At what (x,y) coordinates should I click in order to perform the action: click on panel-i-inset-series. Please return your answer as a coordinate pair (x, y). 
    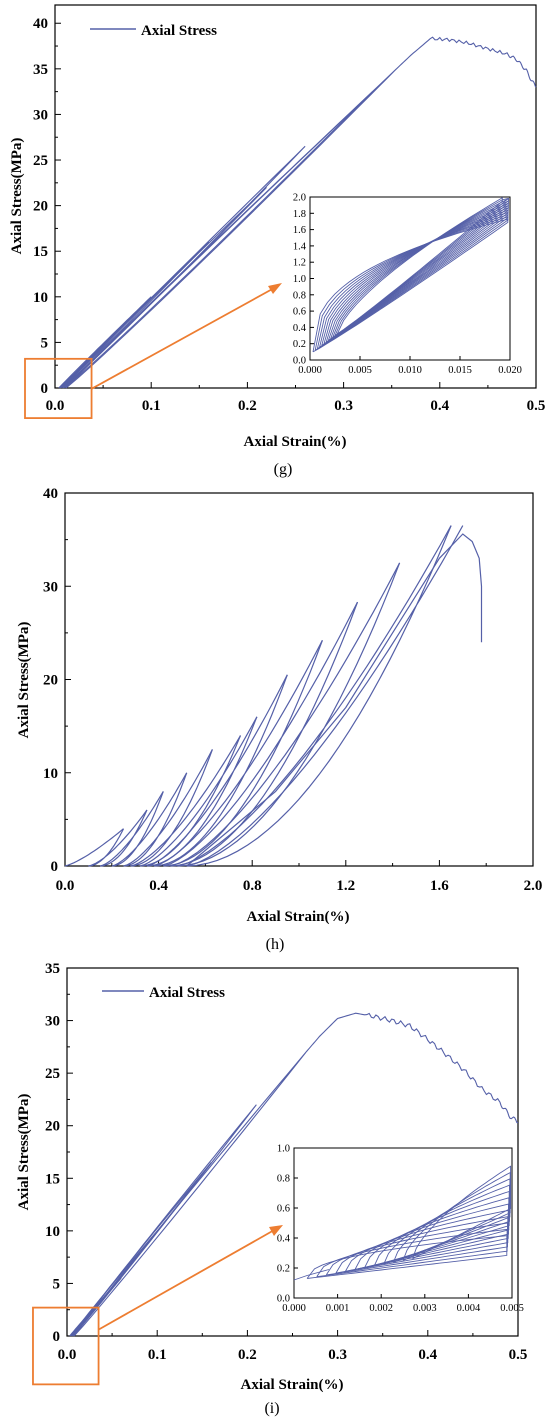
    Looking at the image, I should click on (402, 1223).